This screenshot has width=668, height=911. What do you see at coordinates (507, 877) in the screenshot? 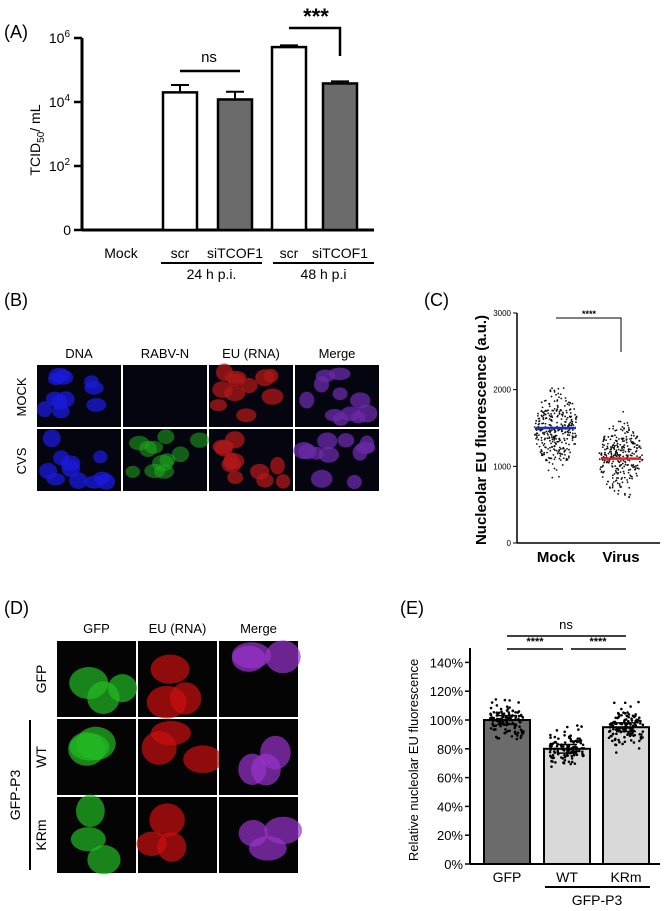
I see `category-label: GFP` at bounding box center [507, 877].